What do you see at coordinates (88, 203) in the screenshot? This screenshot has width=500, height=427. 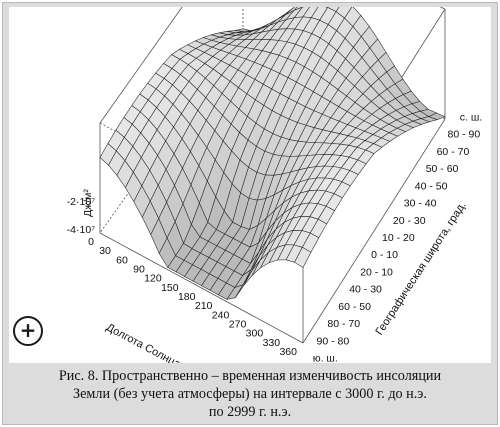 I see `z-axis-title: Дж/м²` at bounding box center [88, 203].